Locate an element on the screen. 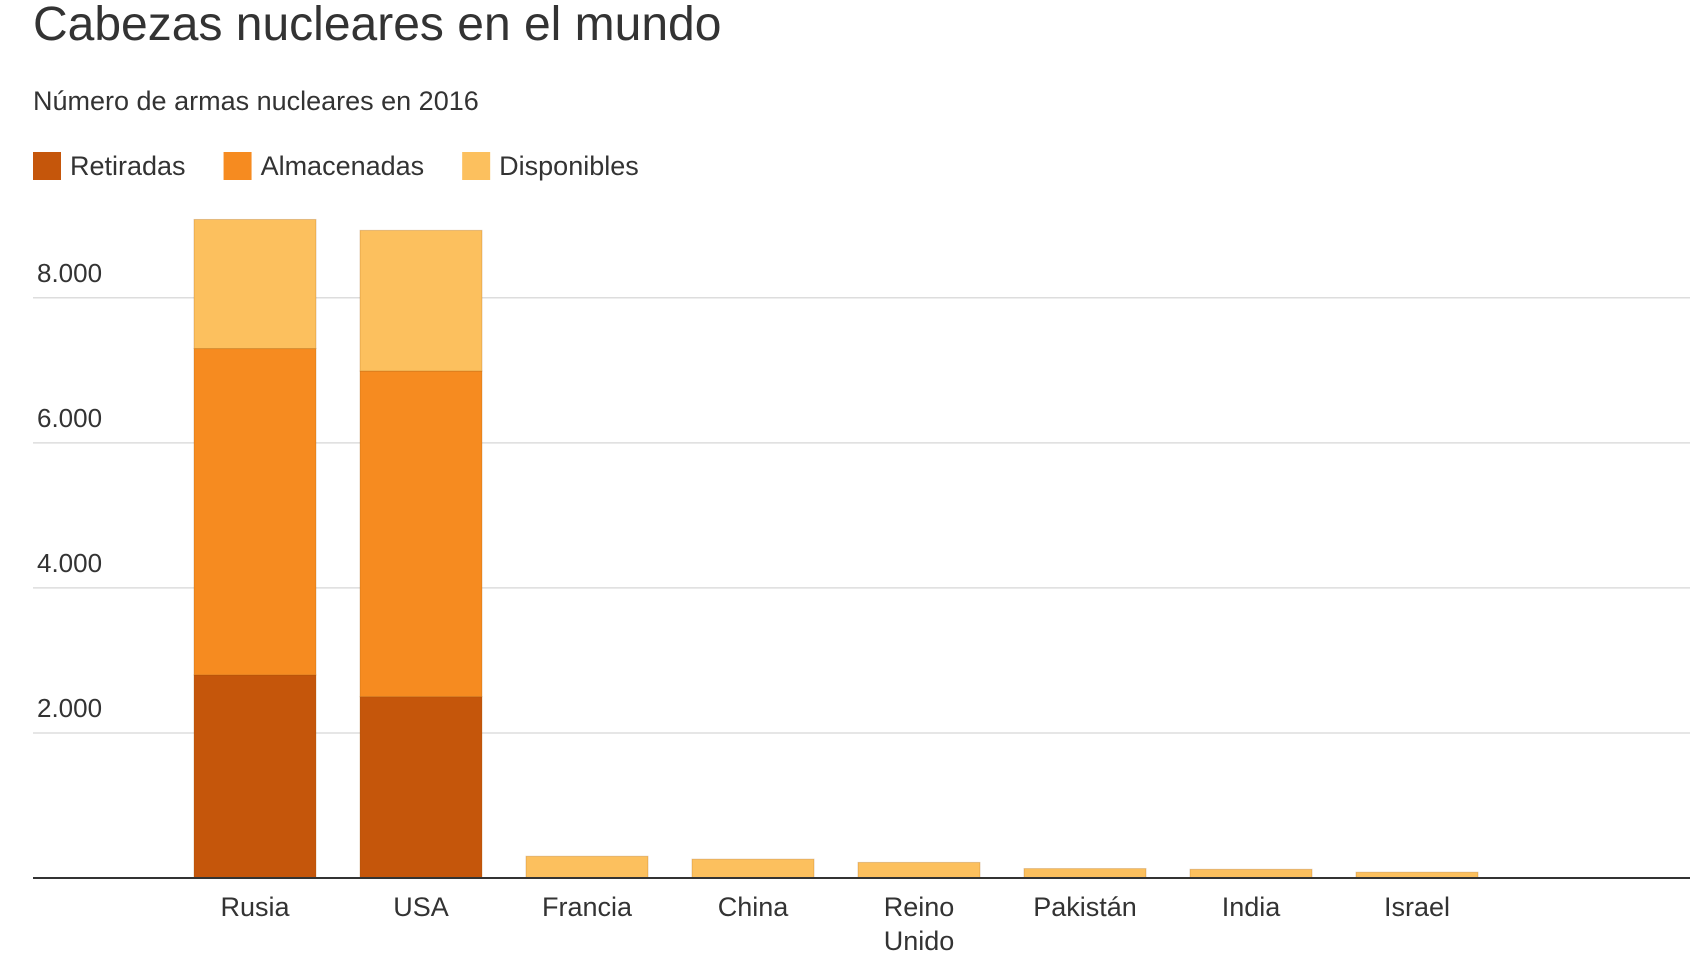 This screenshot has height=960, width=1706. y-tick-label: 6.000 is located at coordinates (69, 418).